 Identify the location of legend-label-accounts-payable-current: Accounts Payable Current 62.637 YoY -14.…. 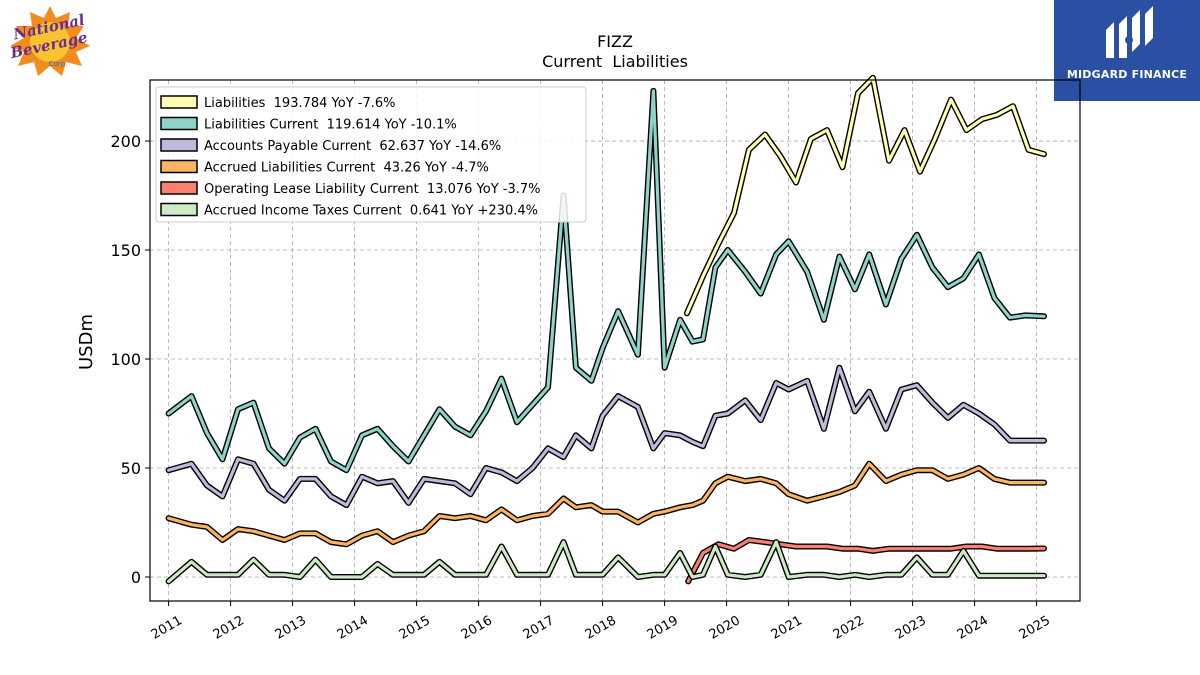
(352, 146).